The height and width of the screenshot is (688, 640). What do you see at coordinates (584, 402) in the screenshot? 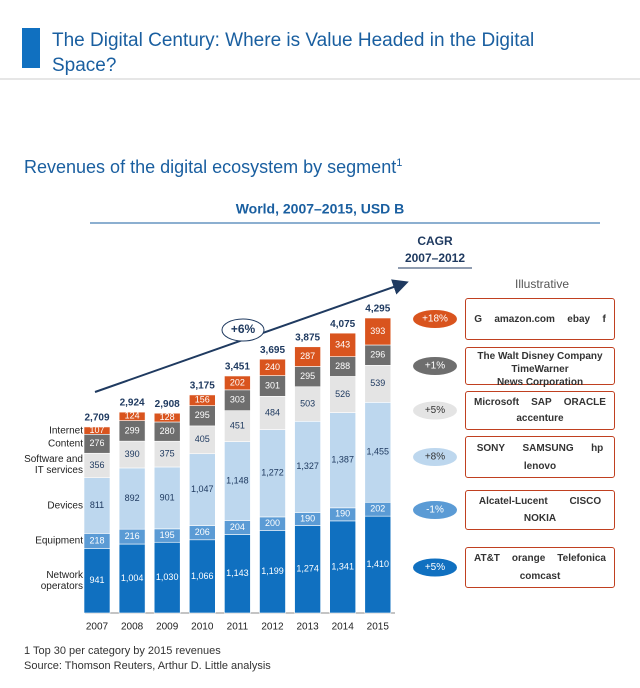
I see `company-logo: ORACLE` at bounding box center [584, 402].